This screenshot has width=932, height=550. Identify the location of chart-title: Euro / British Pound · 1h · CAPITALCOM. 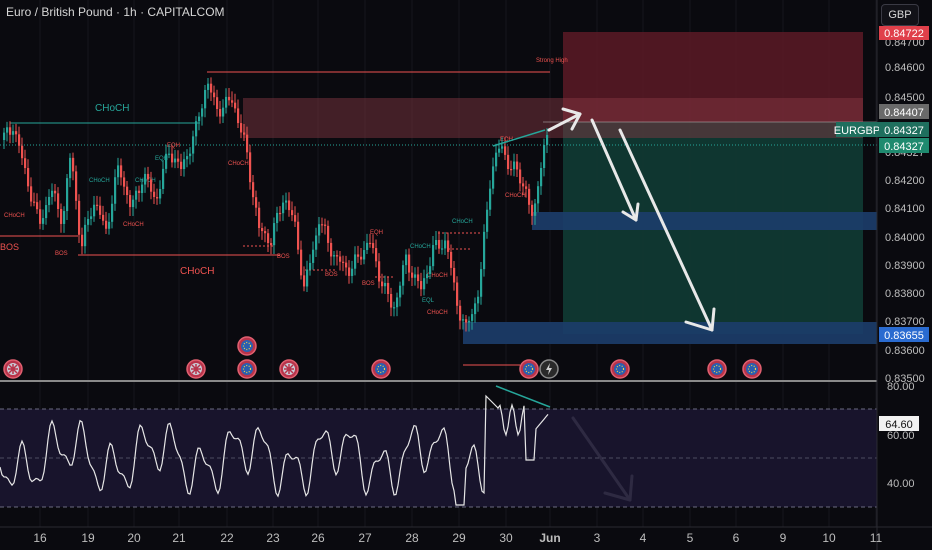
(115, 12).